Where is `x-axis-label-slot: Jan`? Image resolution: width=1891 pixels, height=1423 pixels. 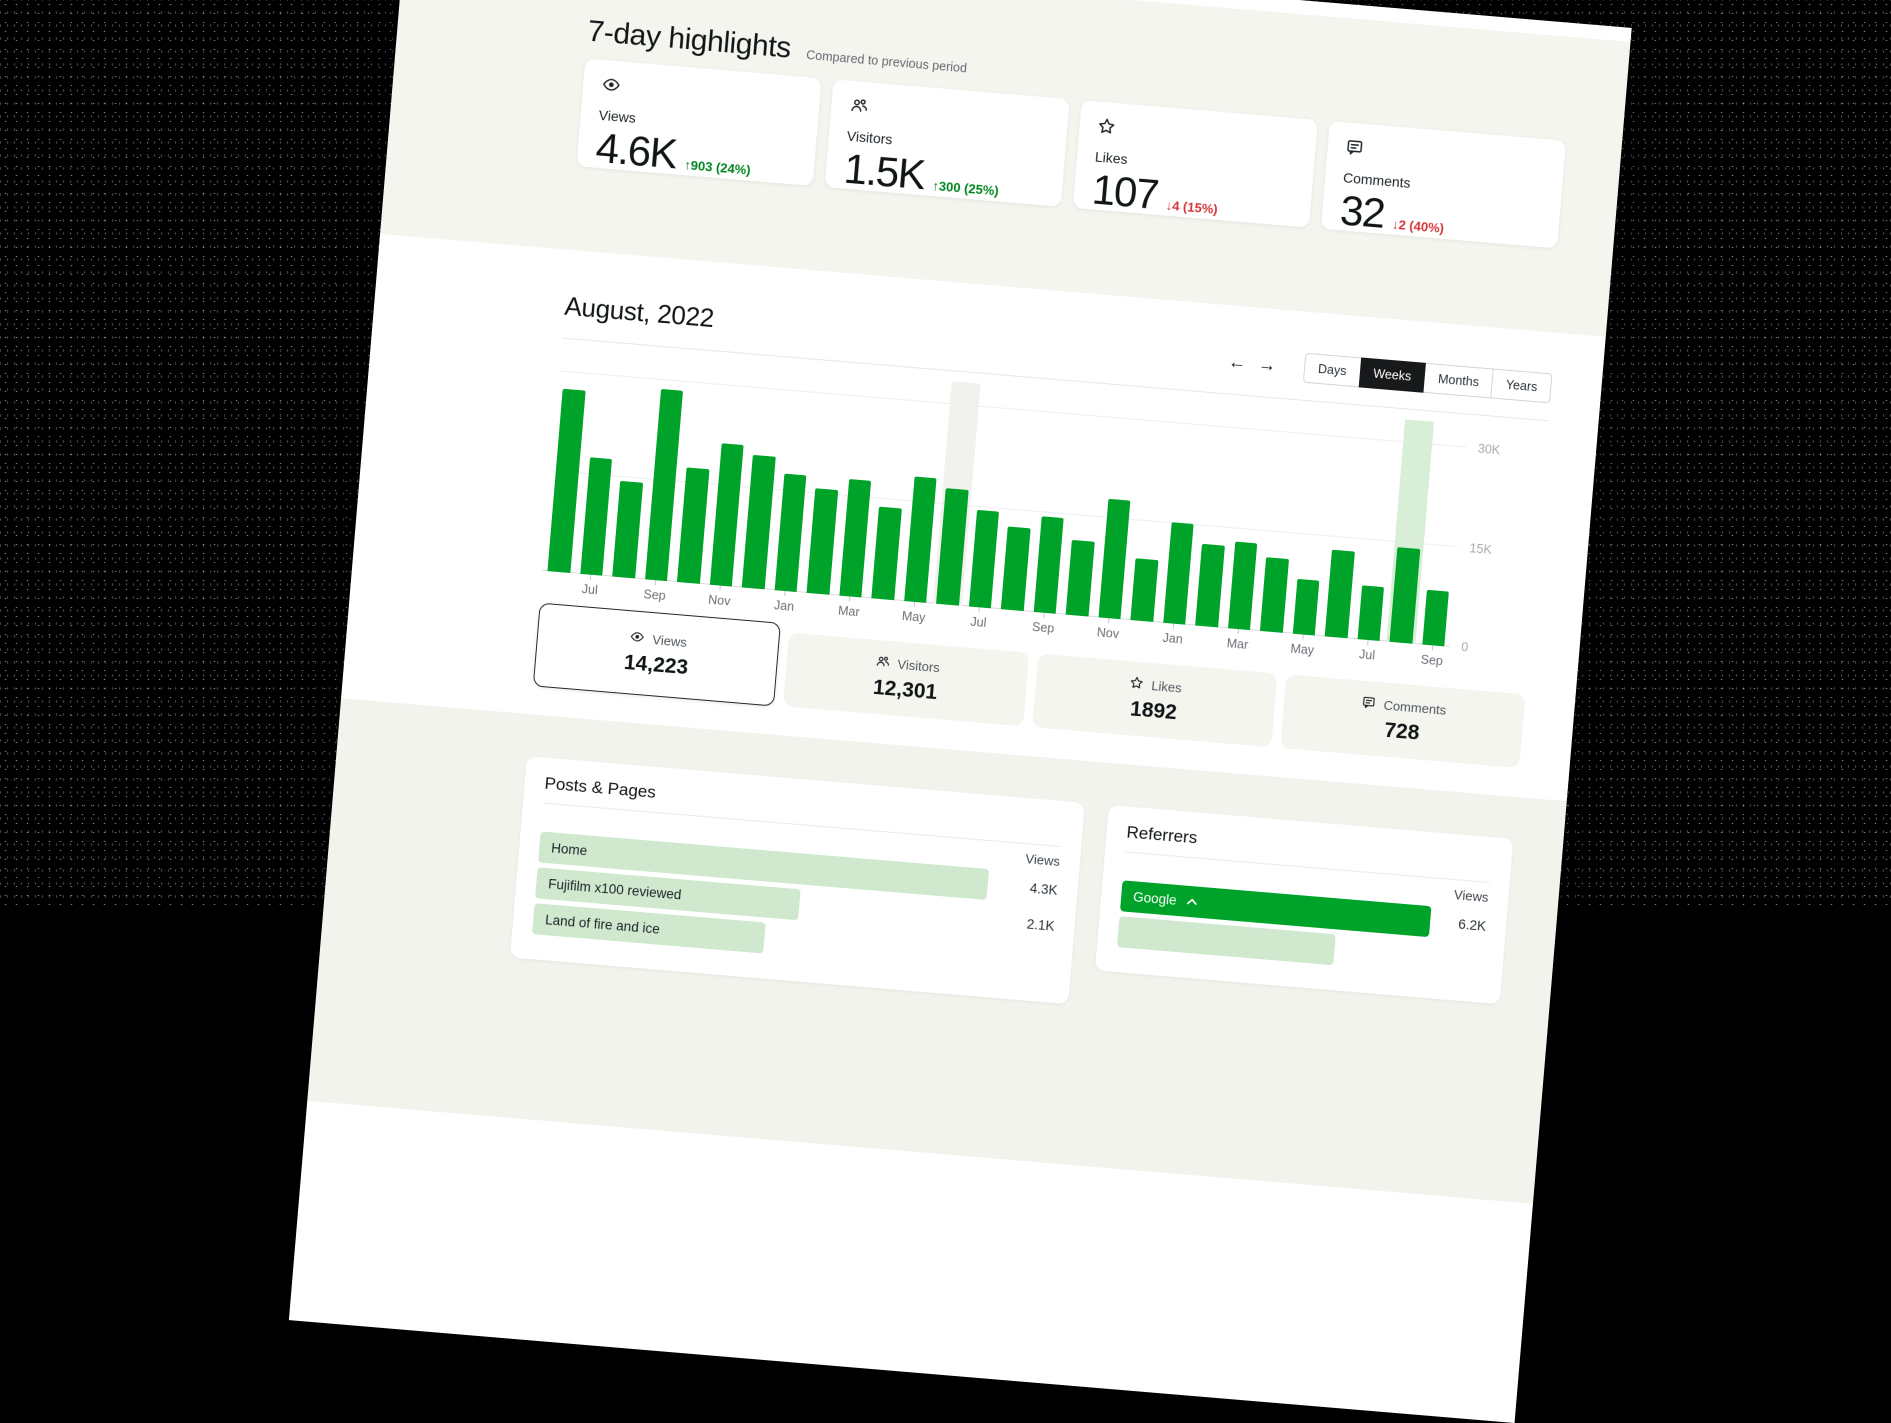
x-axis-label-slot: Jan is located at coordinates (1173, 636).